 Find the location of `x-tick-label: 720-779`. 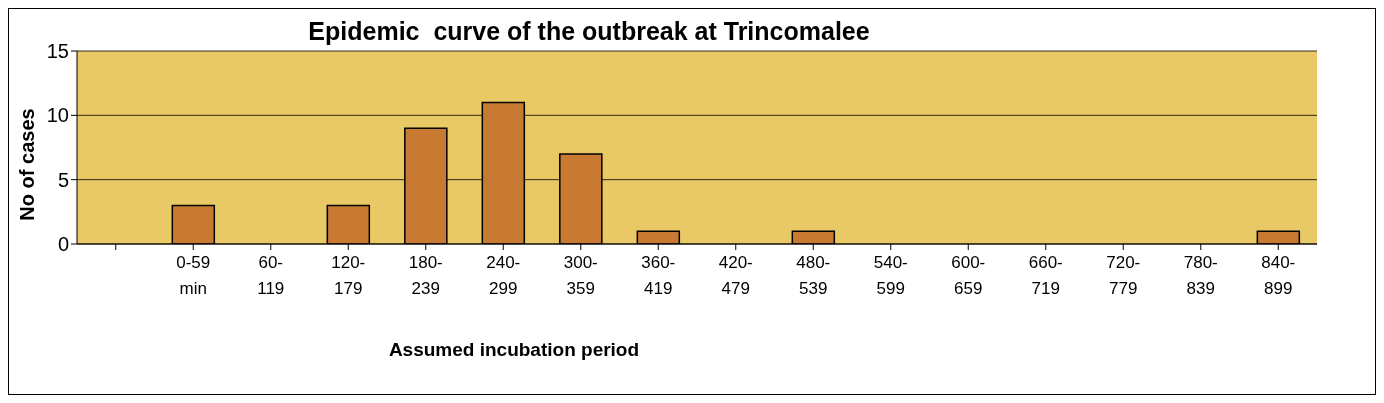

x-tick-label: 720-779 is located at coordinates (1123, 275).